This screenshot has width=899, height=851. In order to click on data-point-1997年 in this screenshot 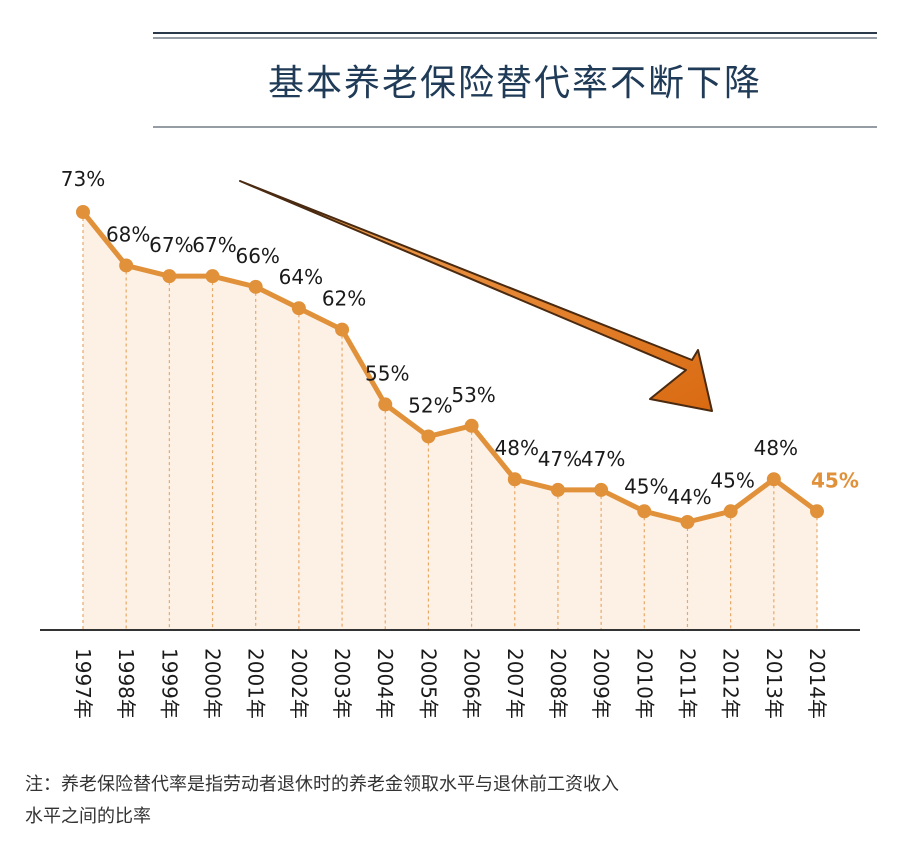, I will do `click(83, 212)`.